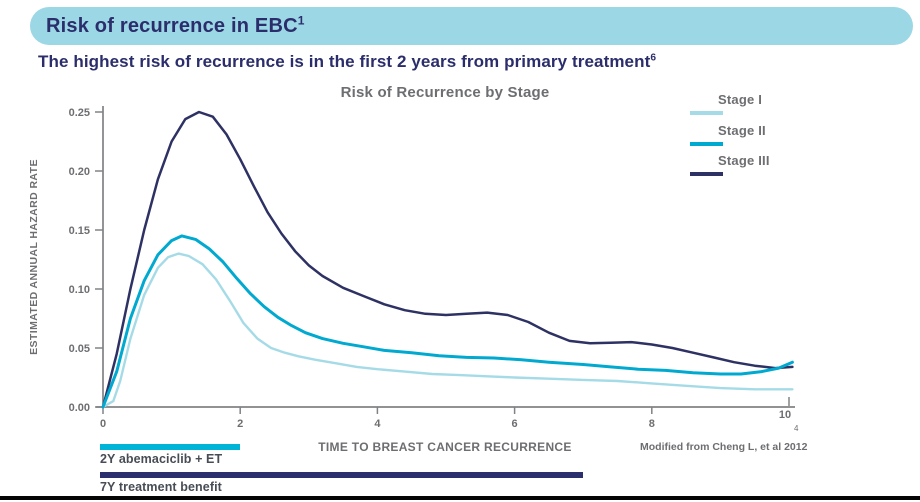  I want to click on legend-item-stage-ii: Stage II, so click(745, 138).